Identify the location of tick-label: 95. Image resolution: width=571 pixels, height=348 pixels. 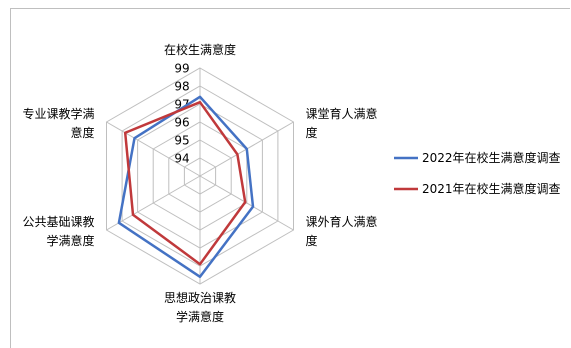
(181, 141).